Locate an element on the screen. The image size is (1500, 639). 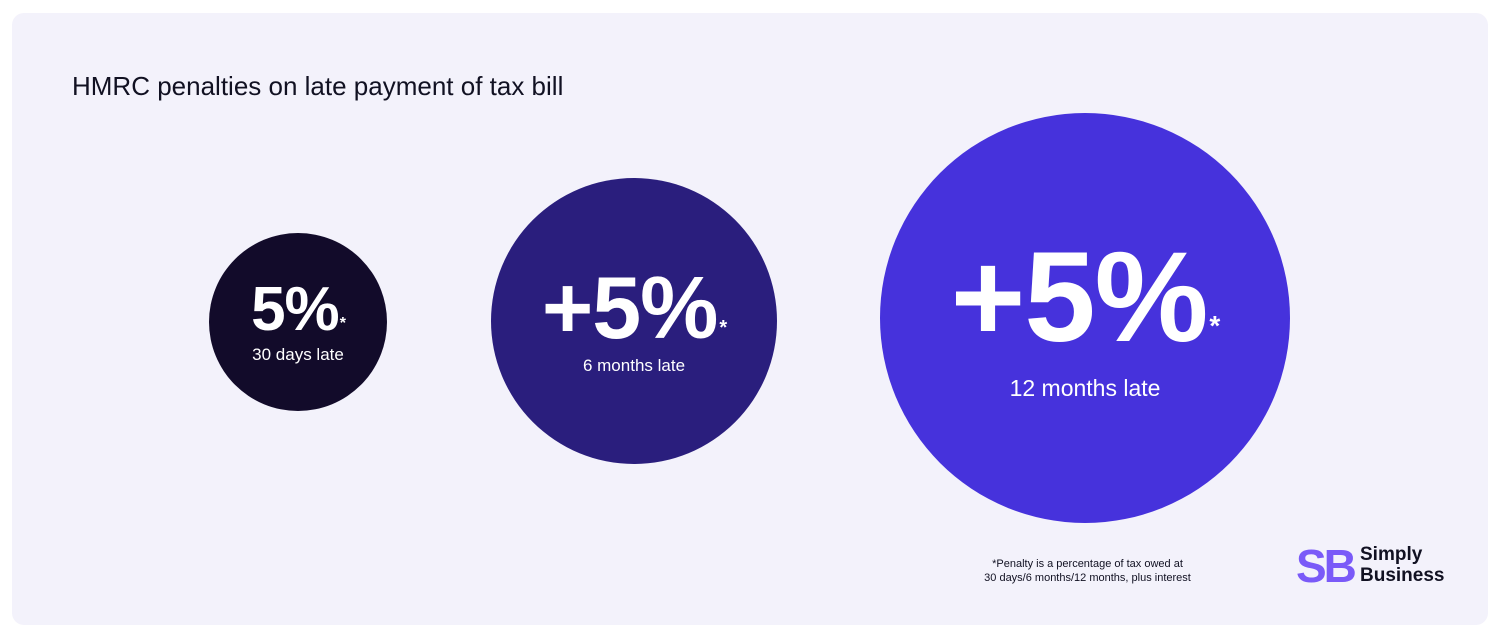
footnote-line-1: *Penalty is a percentage of tax owed at is located at coordinates (1087, 564).